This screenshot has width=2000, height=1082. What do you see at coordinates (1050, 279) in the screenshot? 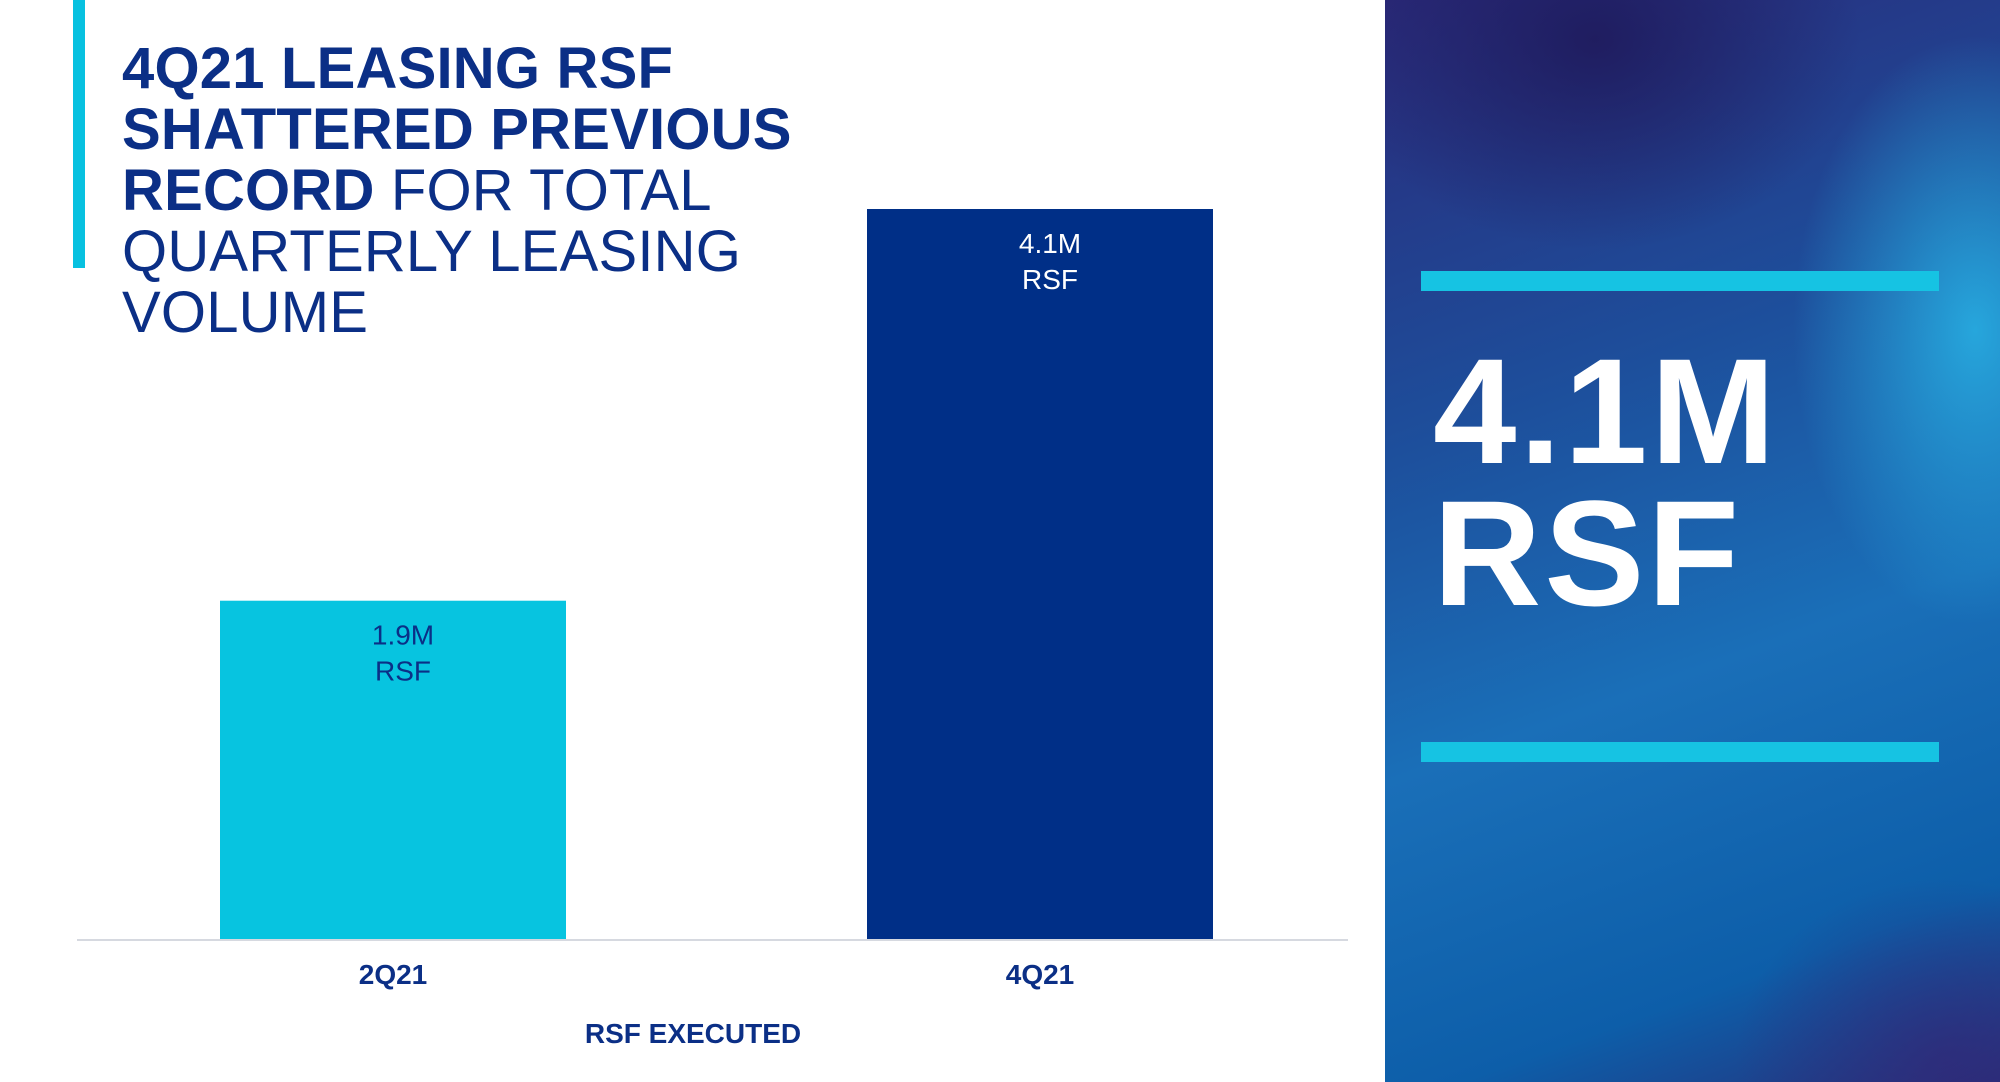
I see `bar-4q21-unit-label: RSF` at bounding box center [1050, 279].